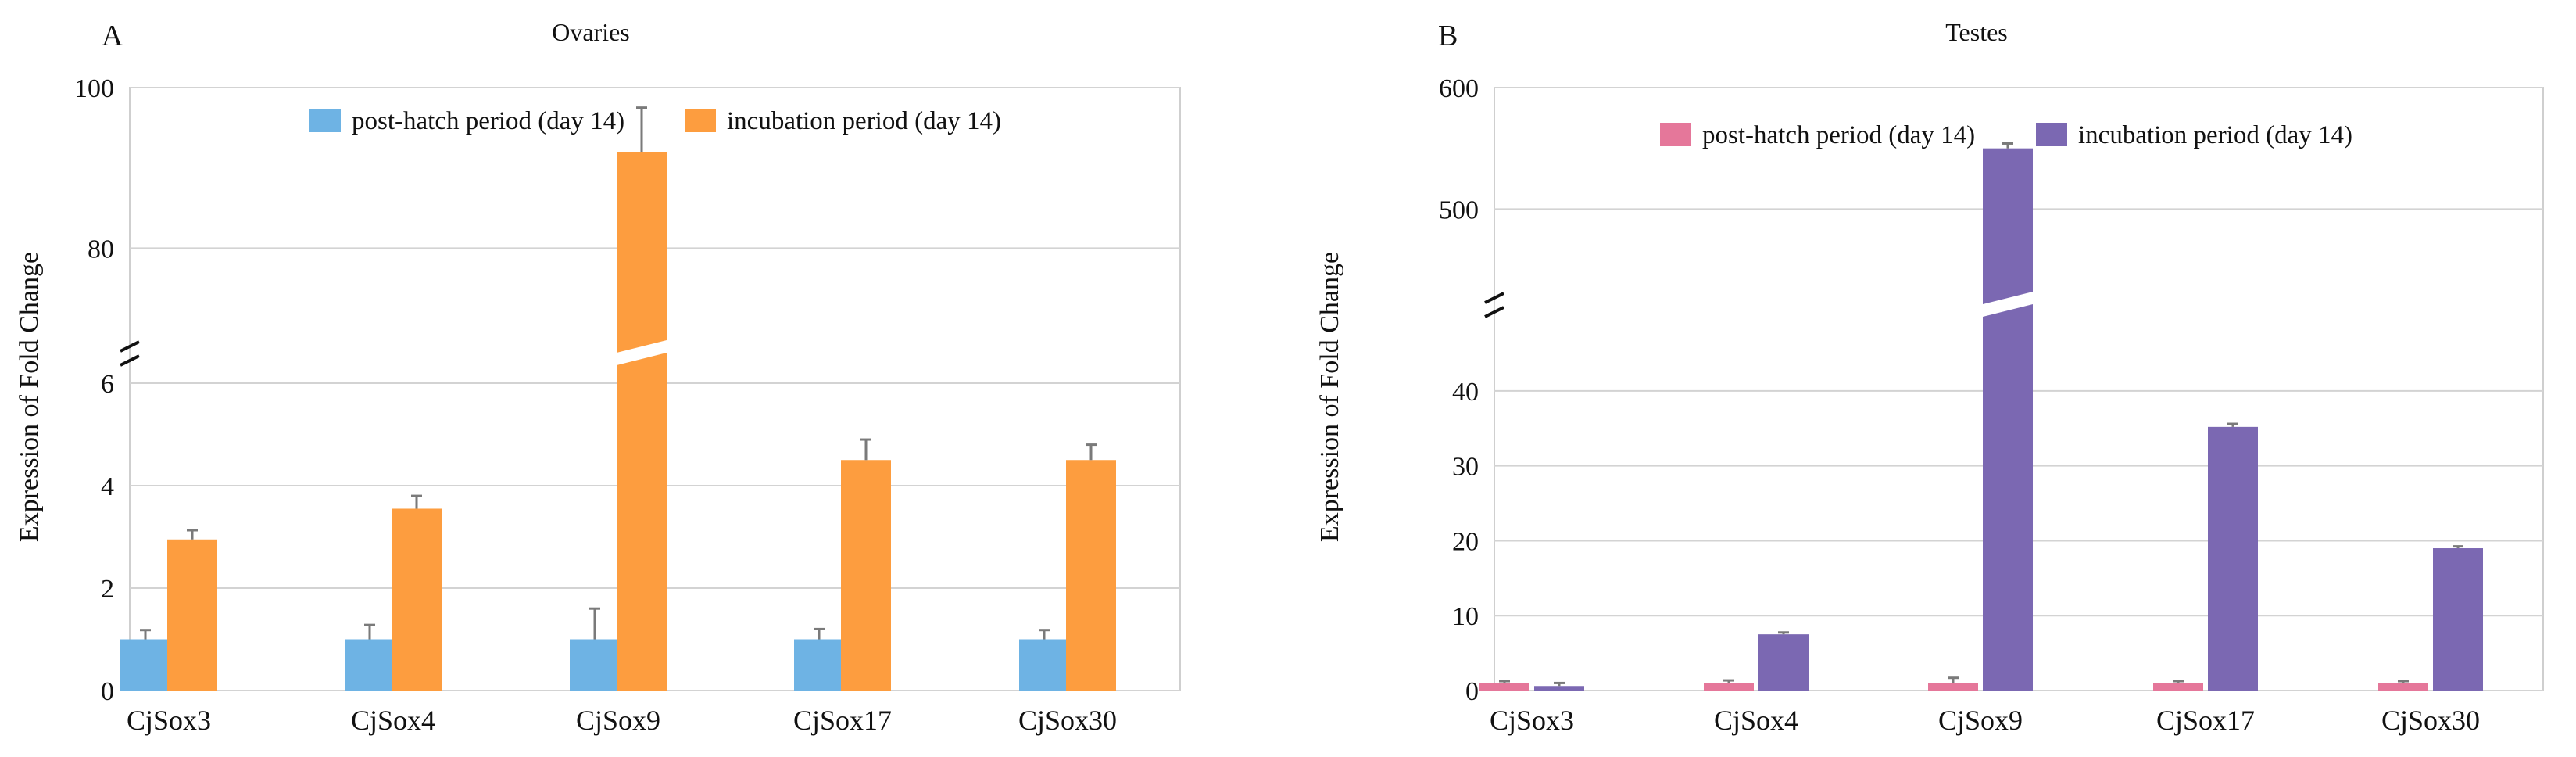 The image size is (2576, 757). What do you see at coordinates (107, 385) in the screenshot?
I see `y-tick-label: 6` at bounding box center [107, 385].